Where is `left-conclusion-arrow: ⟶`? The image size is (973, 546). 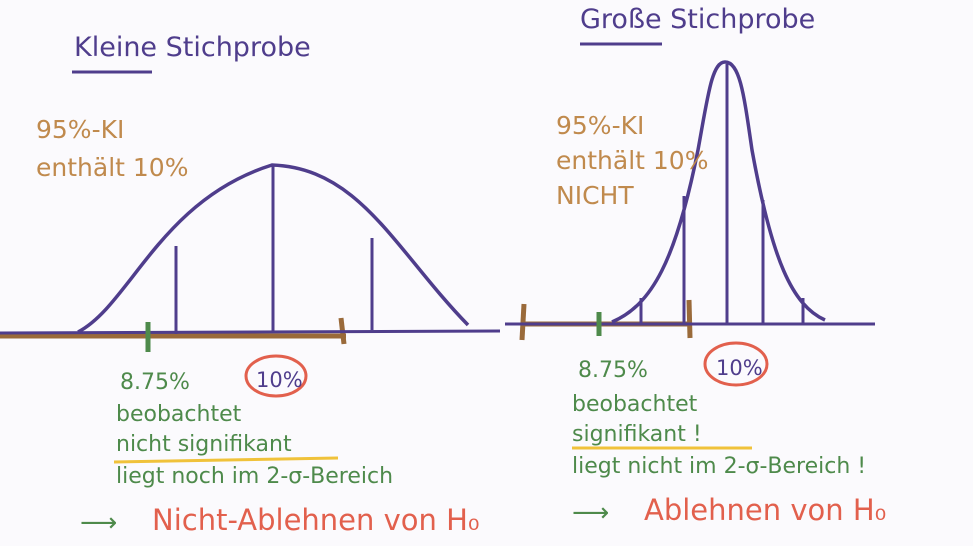
left-conclusion-arrow: ⟶ is located at coordinates (99, 523).